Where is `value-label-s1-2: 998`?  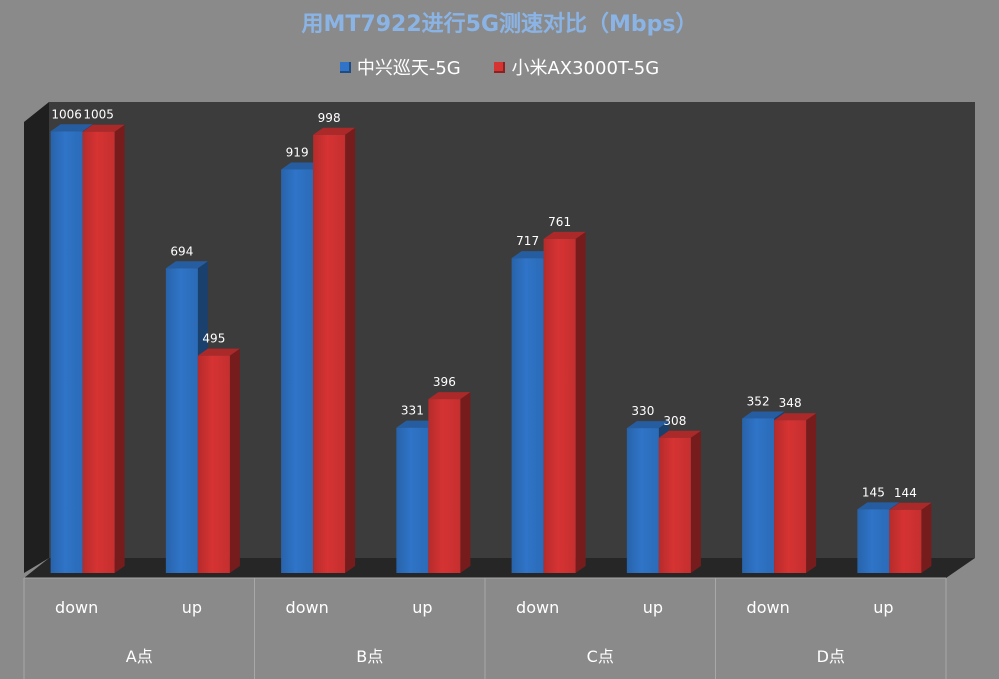
value-label-s1-2: 998 is located at coordinates (329, 118).